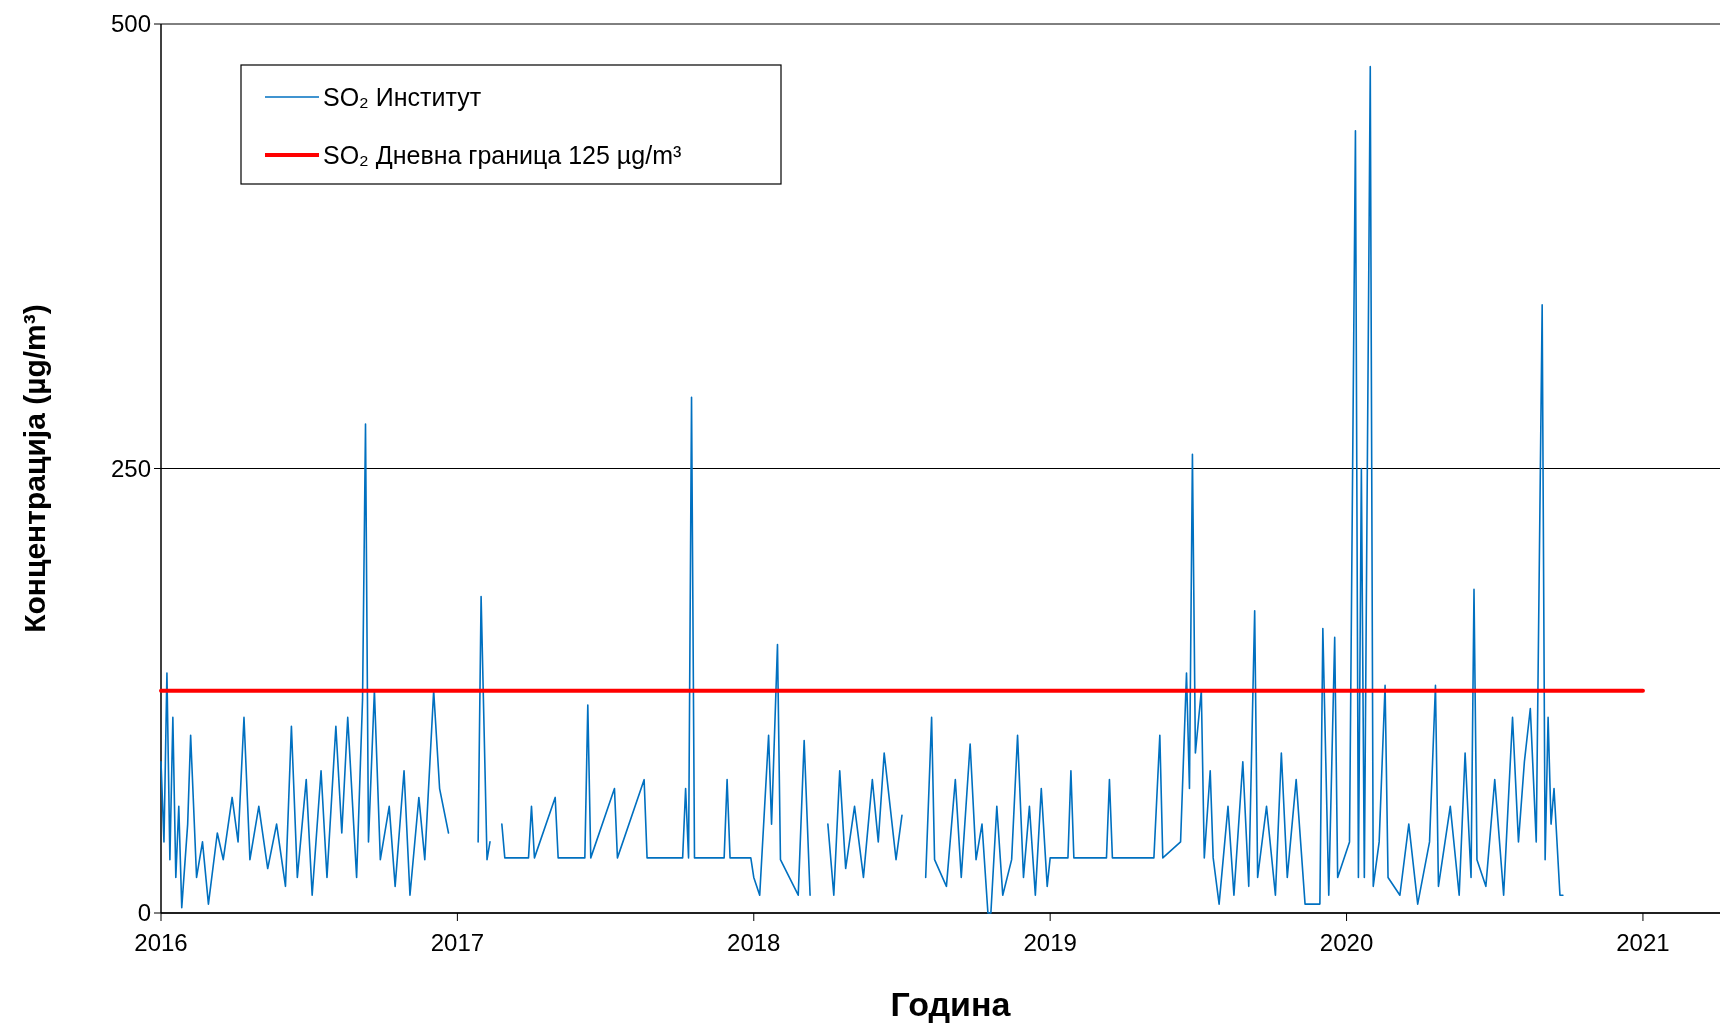  I want to click on y-tick-label: 0, so click(144, 913).